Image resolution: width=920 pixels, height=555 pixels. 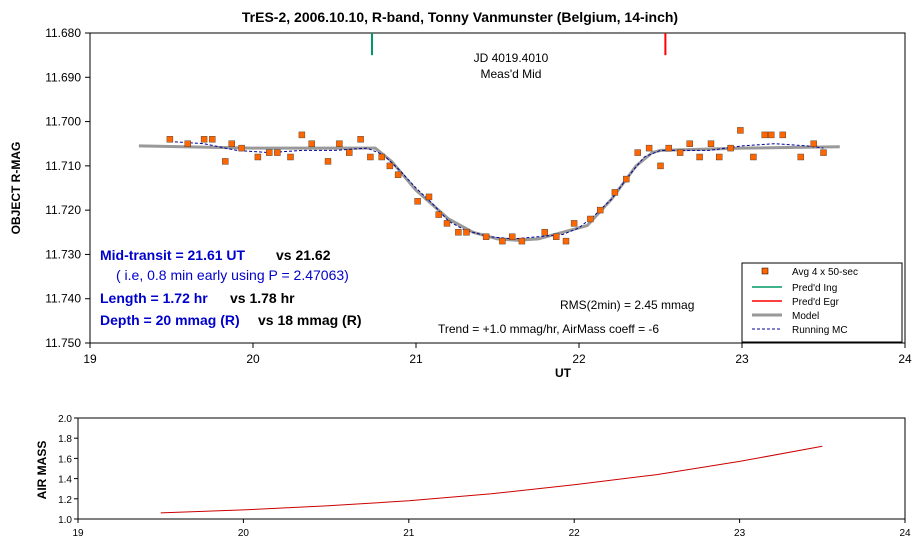 What do you see at coordinates (63, 77) in the screenshot?
I see `y-tick-label: 11.690` at bounding box center [63, 77].